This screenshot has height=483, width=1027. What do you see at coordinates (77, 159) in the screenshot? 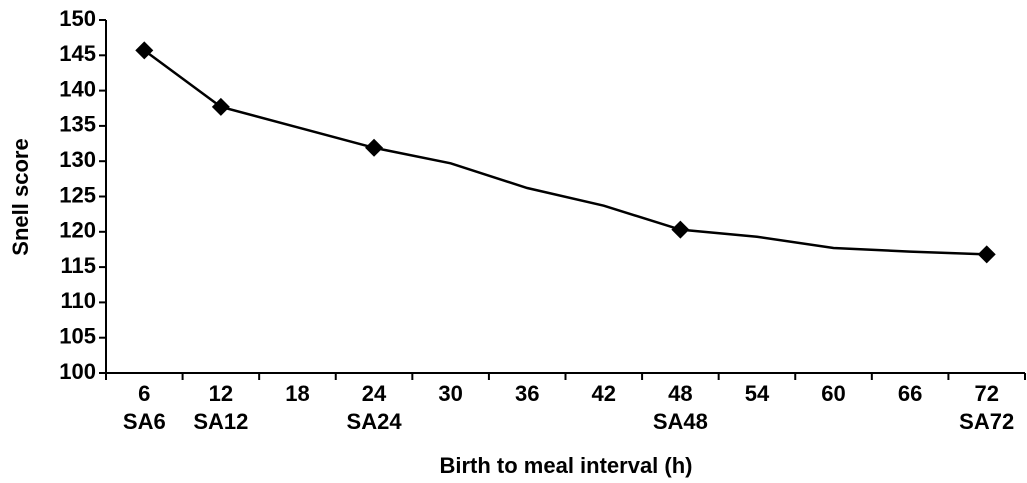
I see `y-tick-label: 130` at bounding box center [77, 159].